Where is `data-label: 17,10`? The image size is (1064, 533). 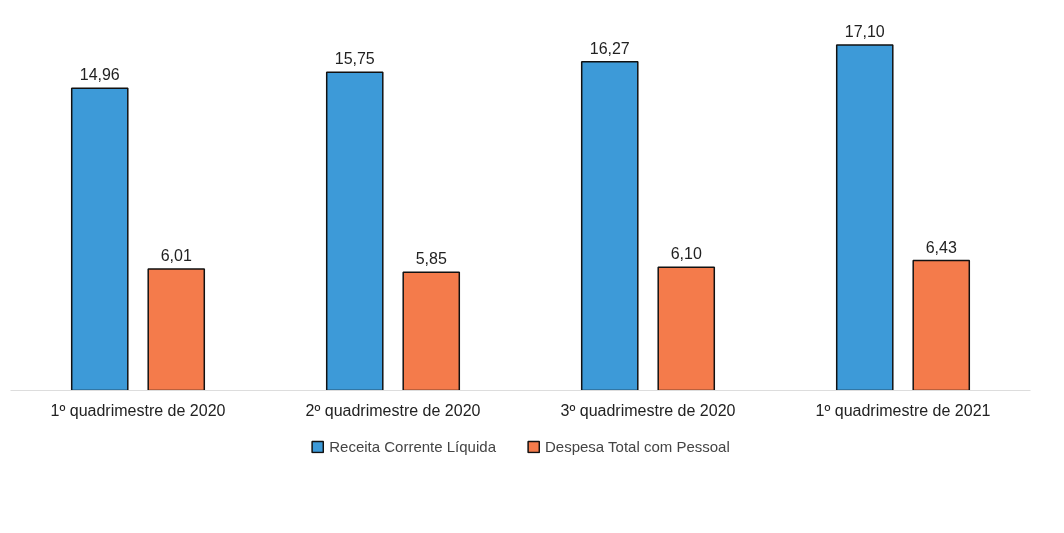 data-label: 17,10 is located at coordinates (864, 32).